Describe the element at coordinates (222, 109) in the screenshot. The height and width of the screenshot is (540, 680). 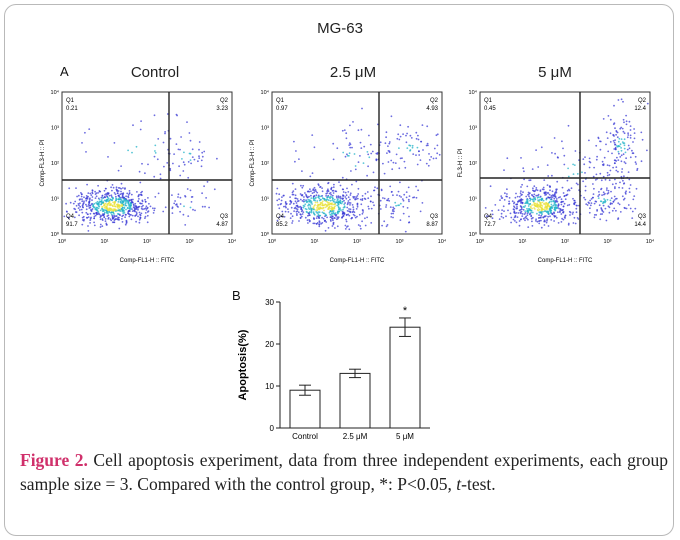
I see `q2-value: 3.23` at that location.